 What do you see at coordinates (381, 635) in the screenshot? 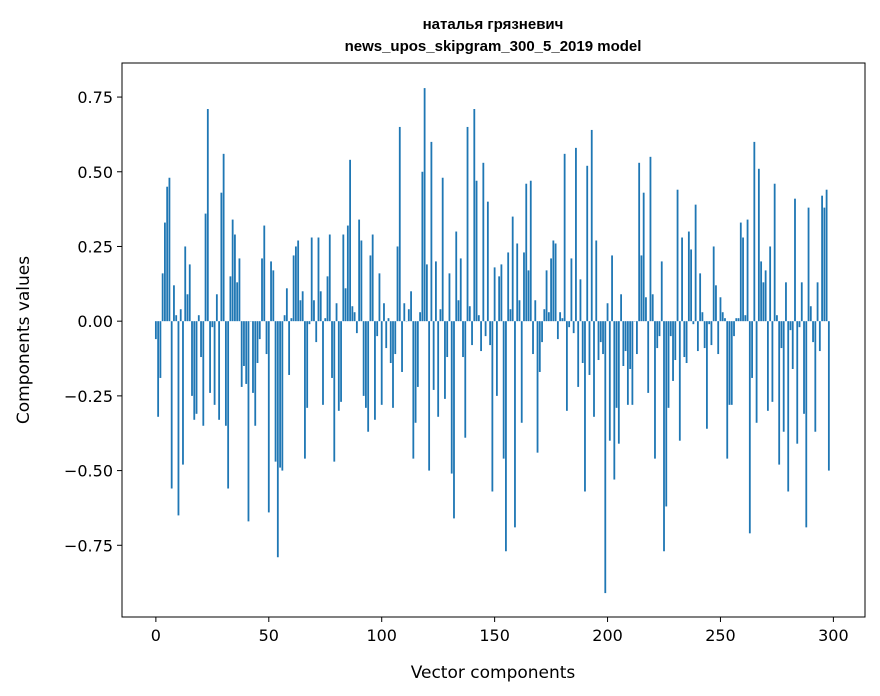
I see `x-tick-label: 100` at bounding box center [381, 635].